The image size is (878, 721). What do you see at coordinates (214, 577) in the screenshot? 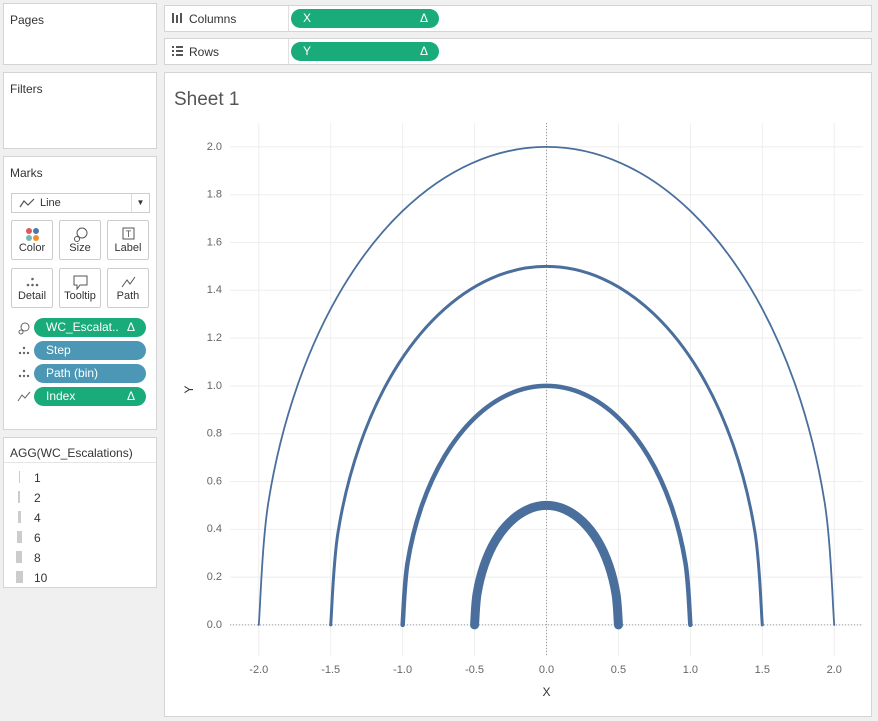
I see `y-tick-label: 0.2` at bounding box center [214, 577].